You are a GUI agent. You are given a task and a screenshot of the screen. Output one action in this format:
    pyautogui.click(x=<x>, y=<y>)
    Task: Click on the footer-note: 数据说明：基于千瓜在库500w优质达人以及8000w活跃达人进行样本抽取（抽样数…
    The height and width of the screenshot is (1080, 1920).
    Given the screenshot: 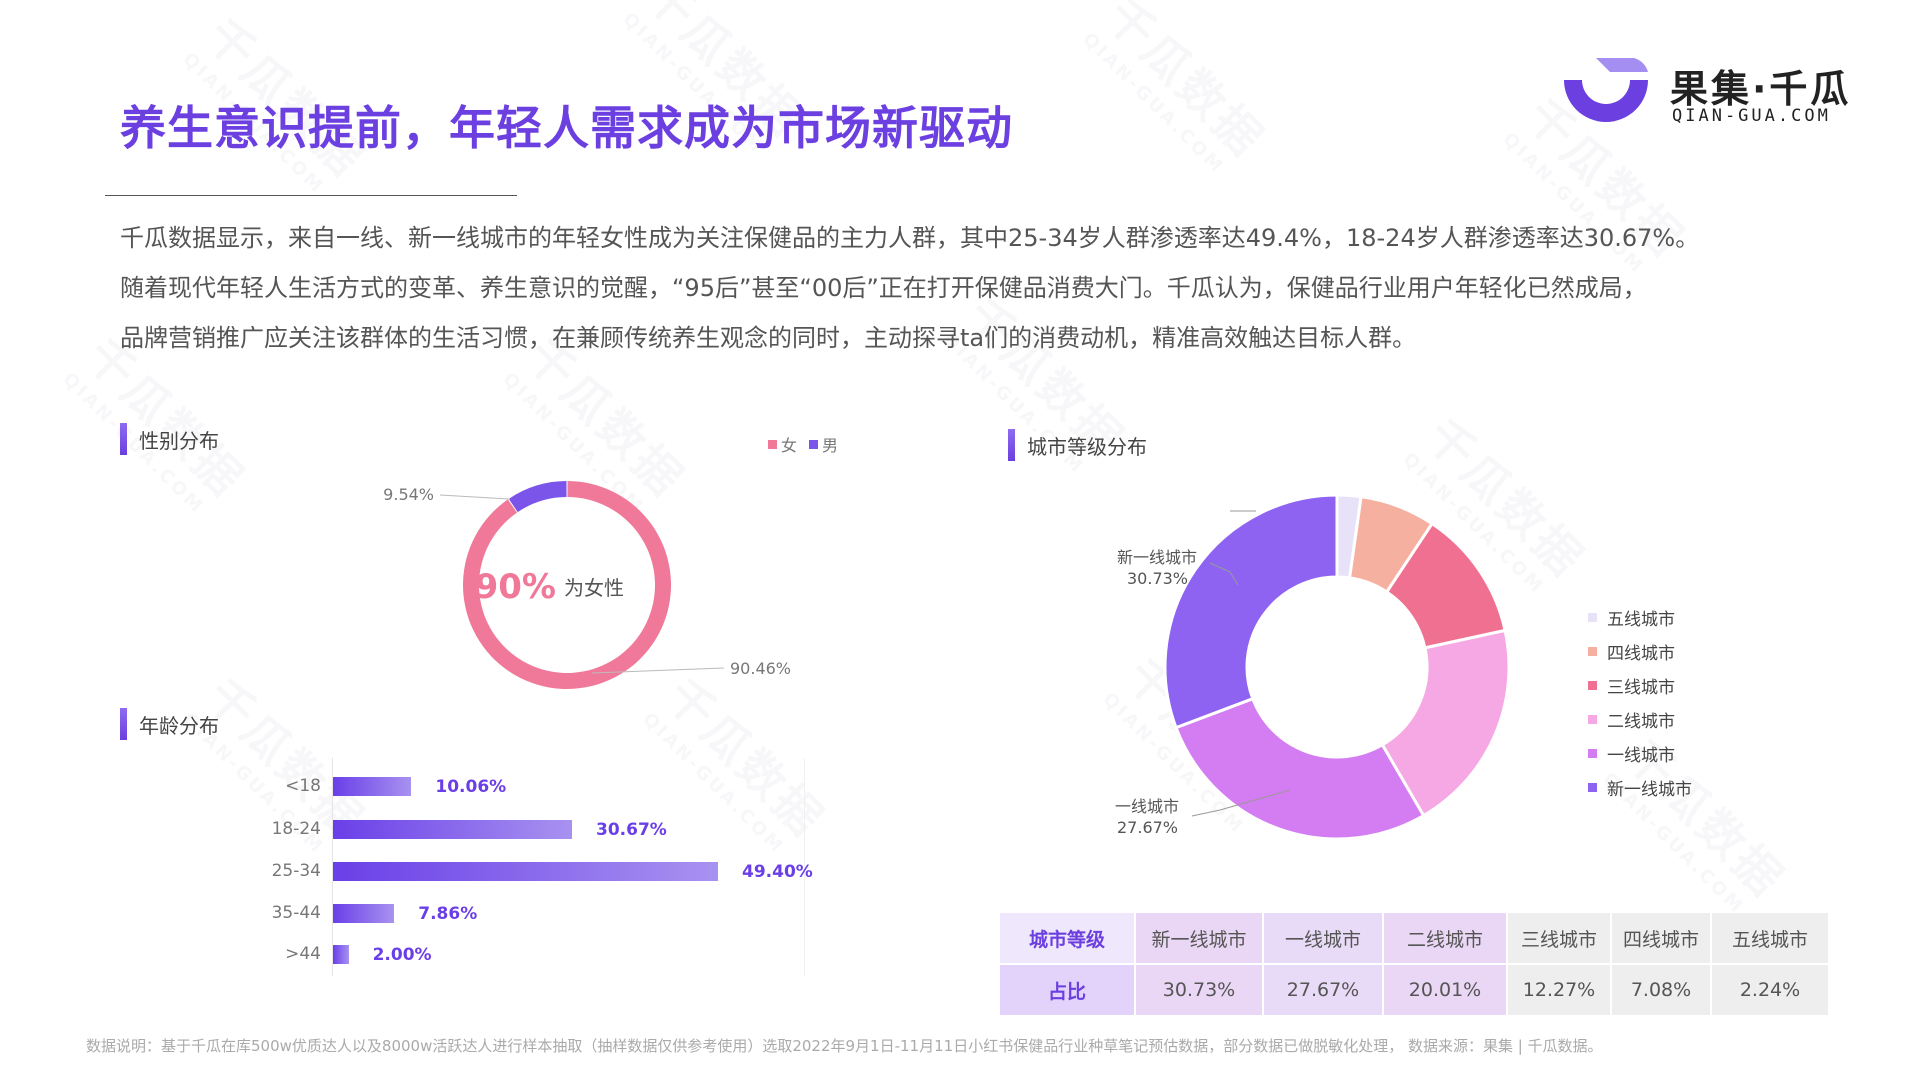 What is the action you would take?
    pyautogui.click(x=844, y=1046)
    